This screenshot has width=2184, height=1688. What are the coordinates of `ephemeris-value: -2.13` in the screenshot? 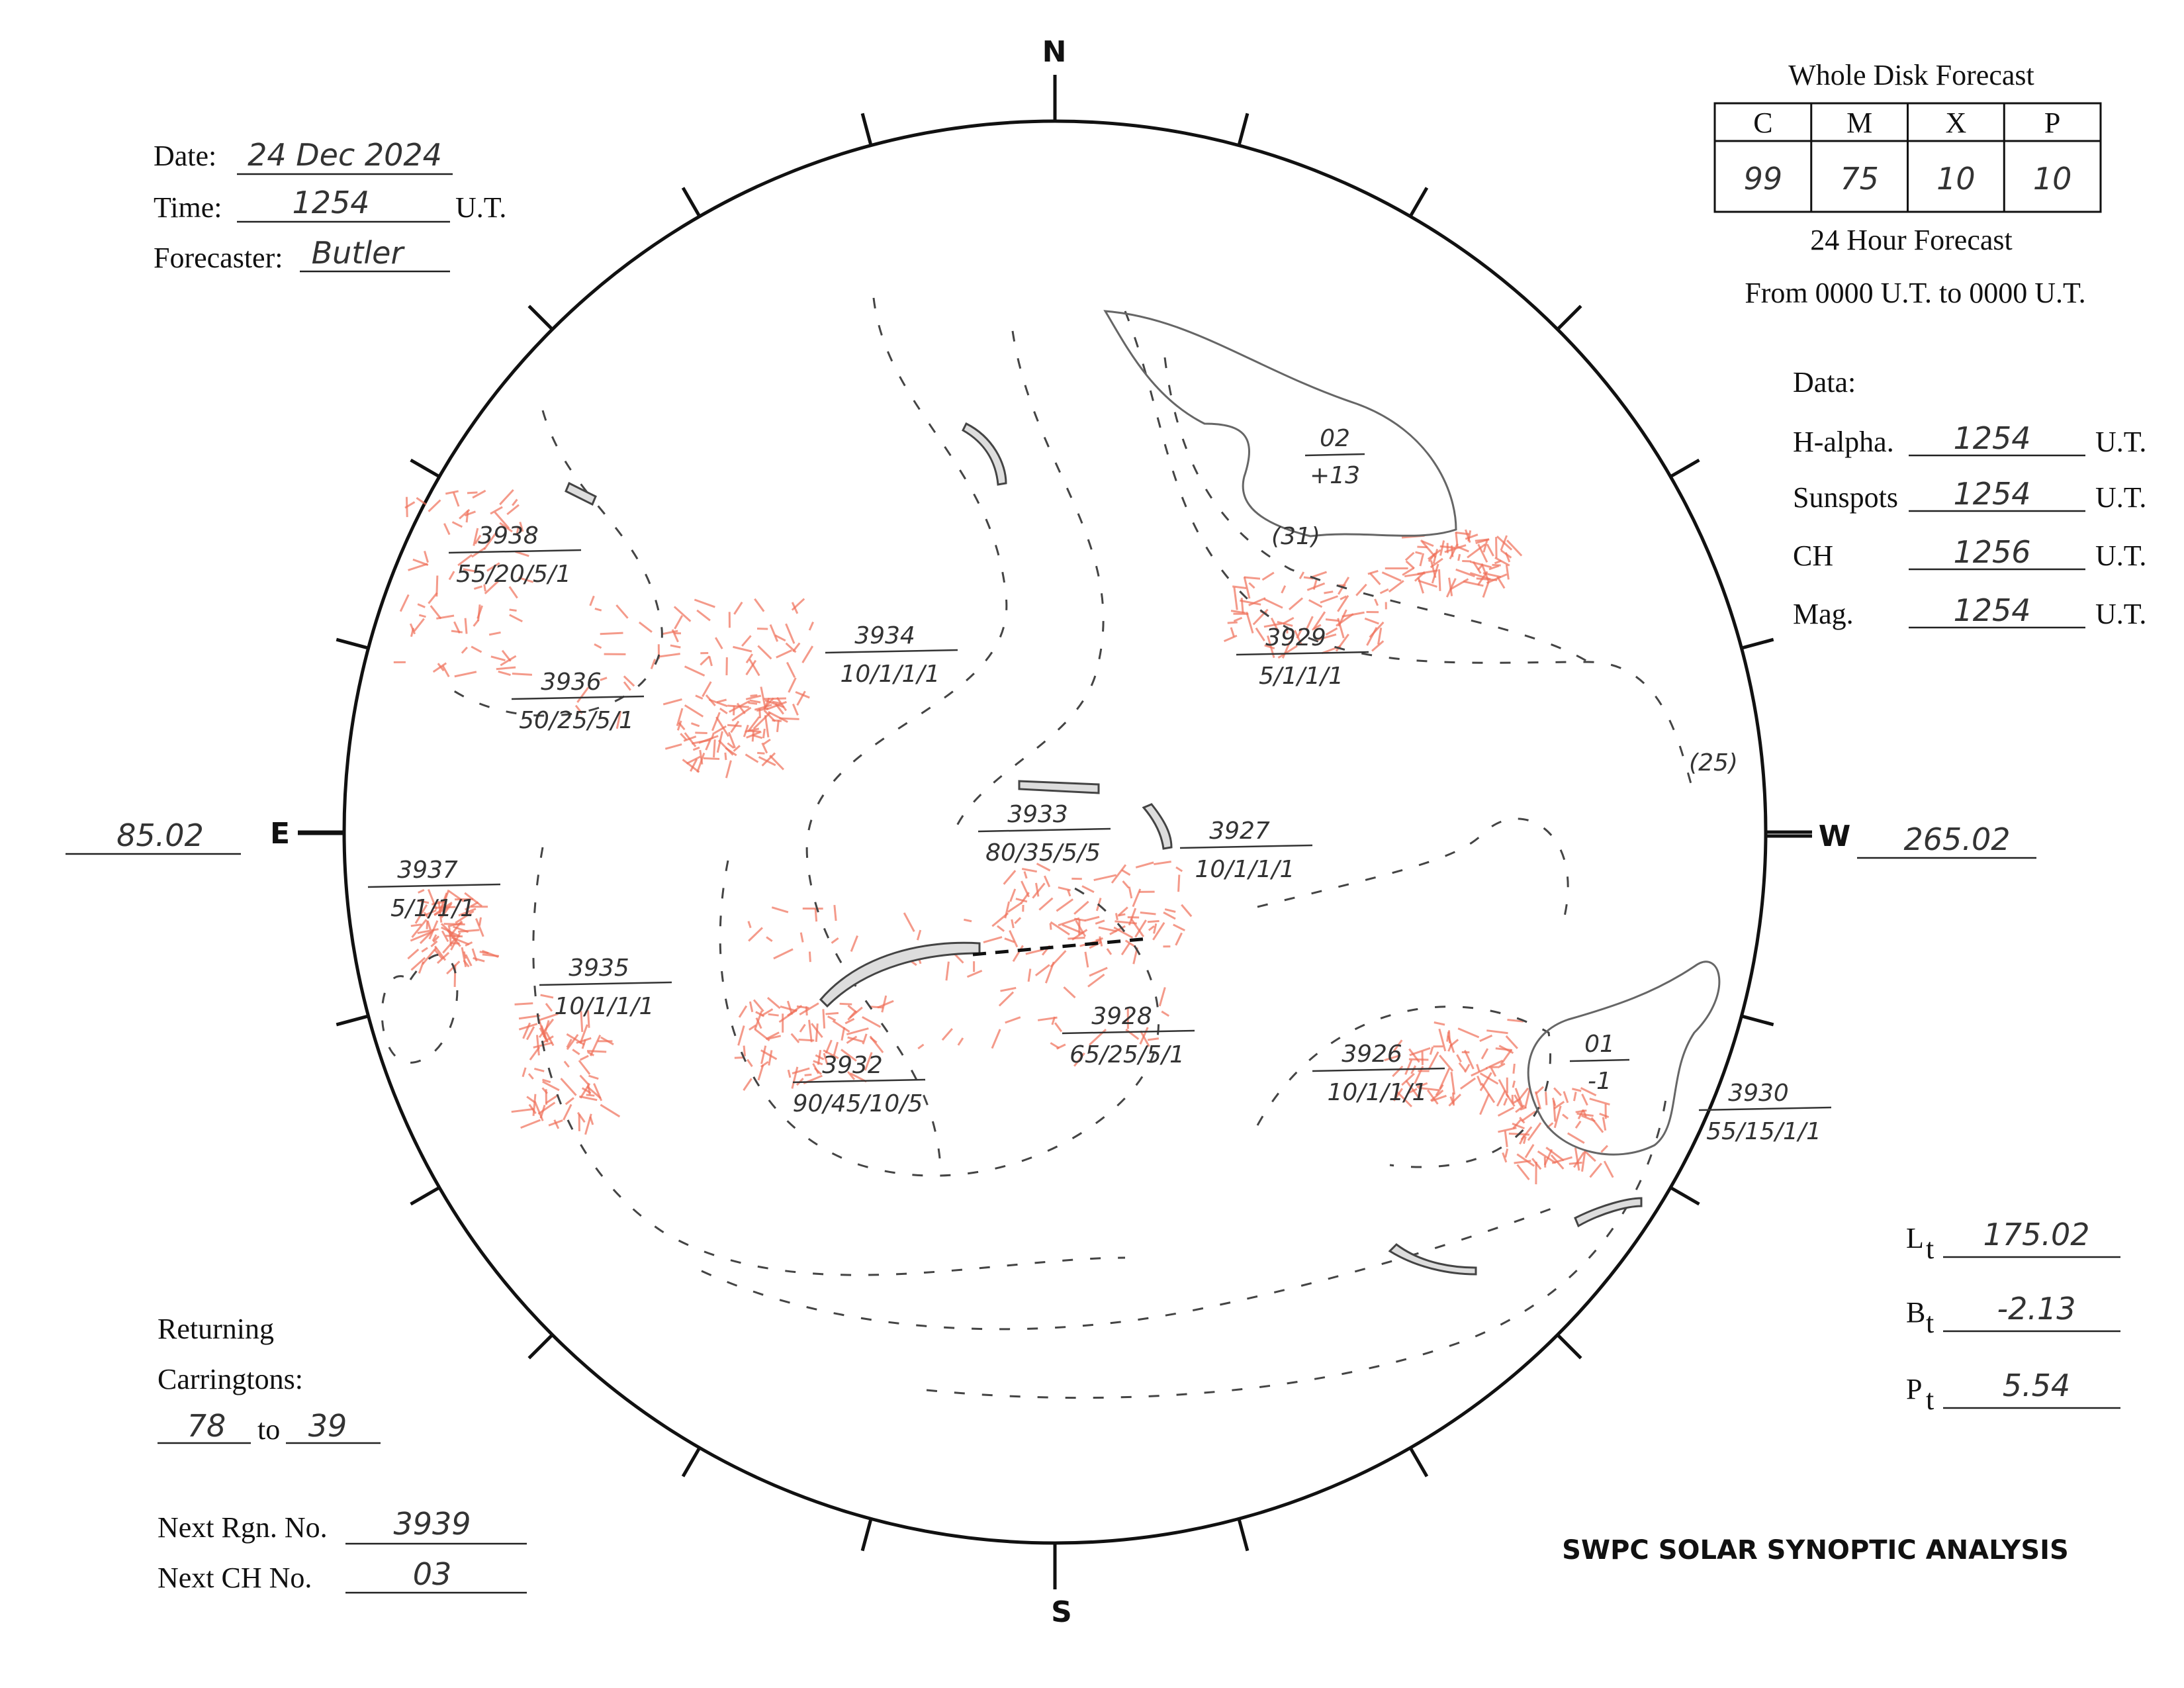 It's located at (2036, 1309).